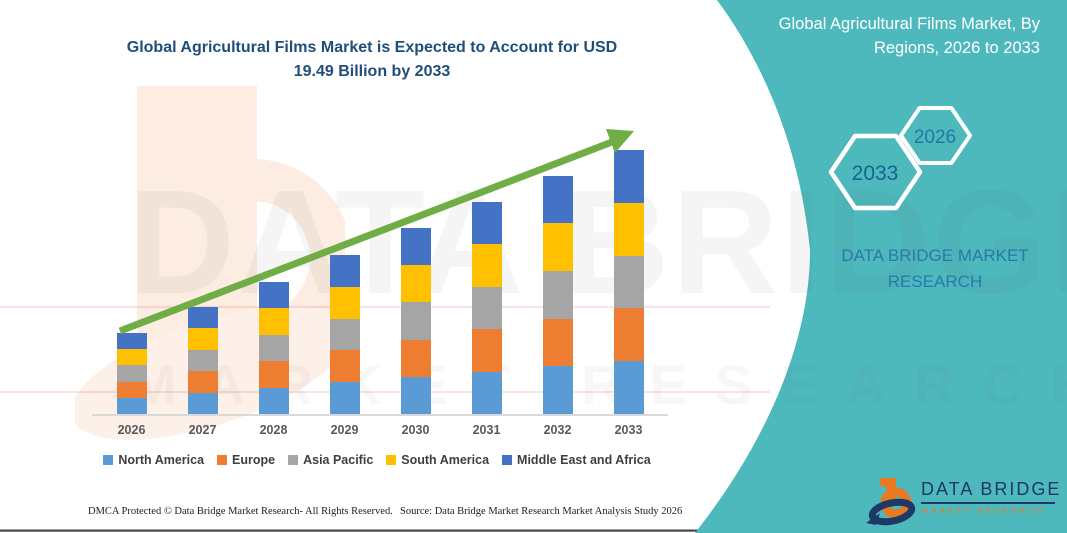 Image resolution: width=1067 pixels, height=533 pixels. I want to click on bar-column-2031, so click(486, 272).